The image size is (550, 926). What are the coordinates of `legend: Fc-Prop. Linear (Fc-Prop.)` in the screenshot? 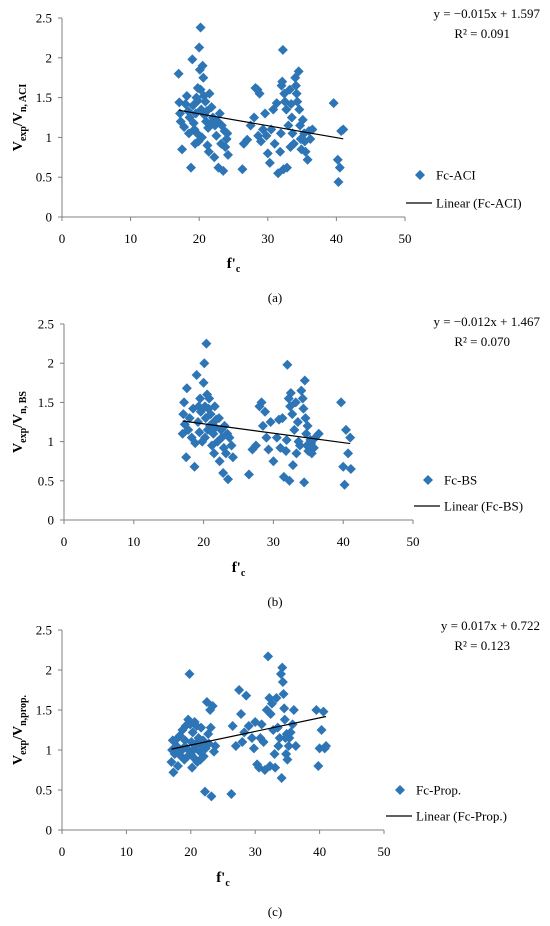 It's located at (446, 803).